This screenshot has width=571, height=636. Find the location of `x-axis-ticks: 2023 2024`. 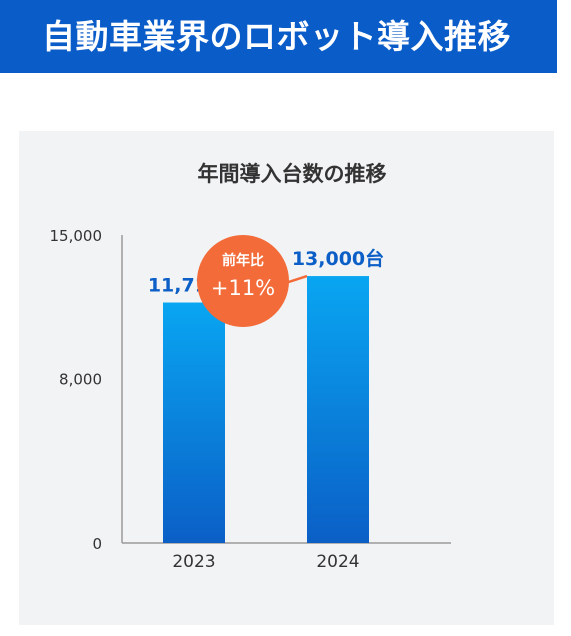

x-axis-ticks: 2023 2024 is located at coordinates (265, 562).